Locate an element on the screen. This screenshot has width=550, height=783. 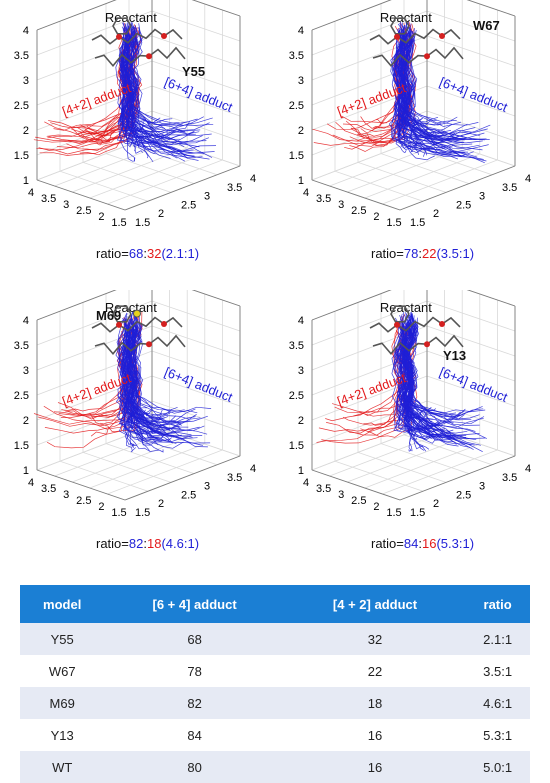
ratio-fold-value: 5.3 is located at coordinates (450, 543).